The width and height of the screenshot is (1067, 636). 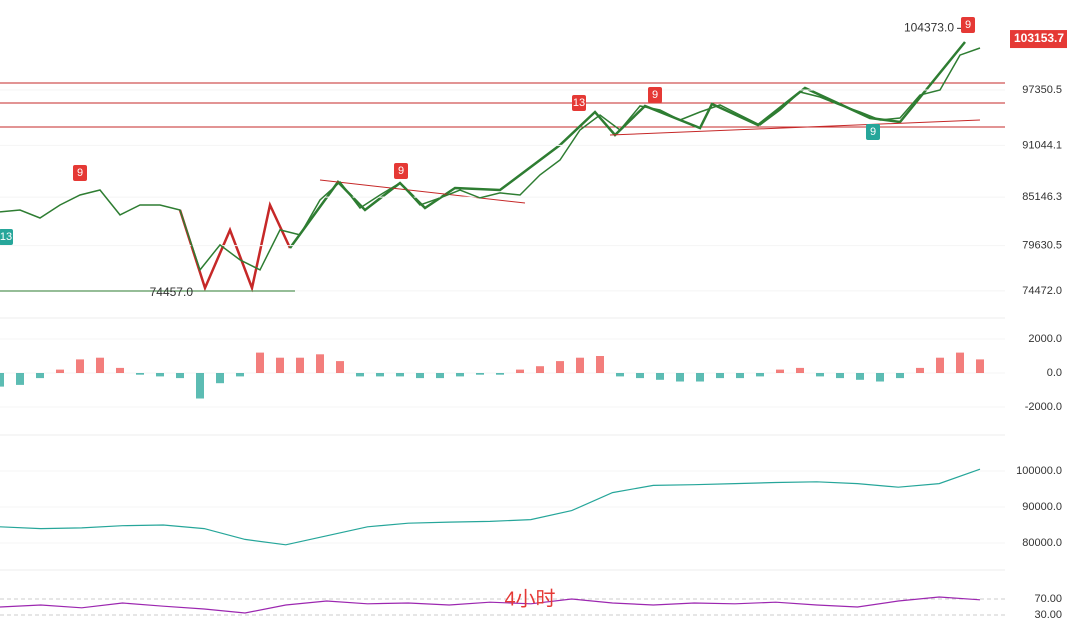 What do you see at coordinates (1048, 599) in the screenshot?
I see `y-tick-label: 70.00` at bounding box center [1048, 599].